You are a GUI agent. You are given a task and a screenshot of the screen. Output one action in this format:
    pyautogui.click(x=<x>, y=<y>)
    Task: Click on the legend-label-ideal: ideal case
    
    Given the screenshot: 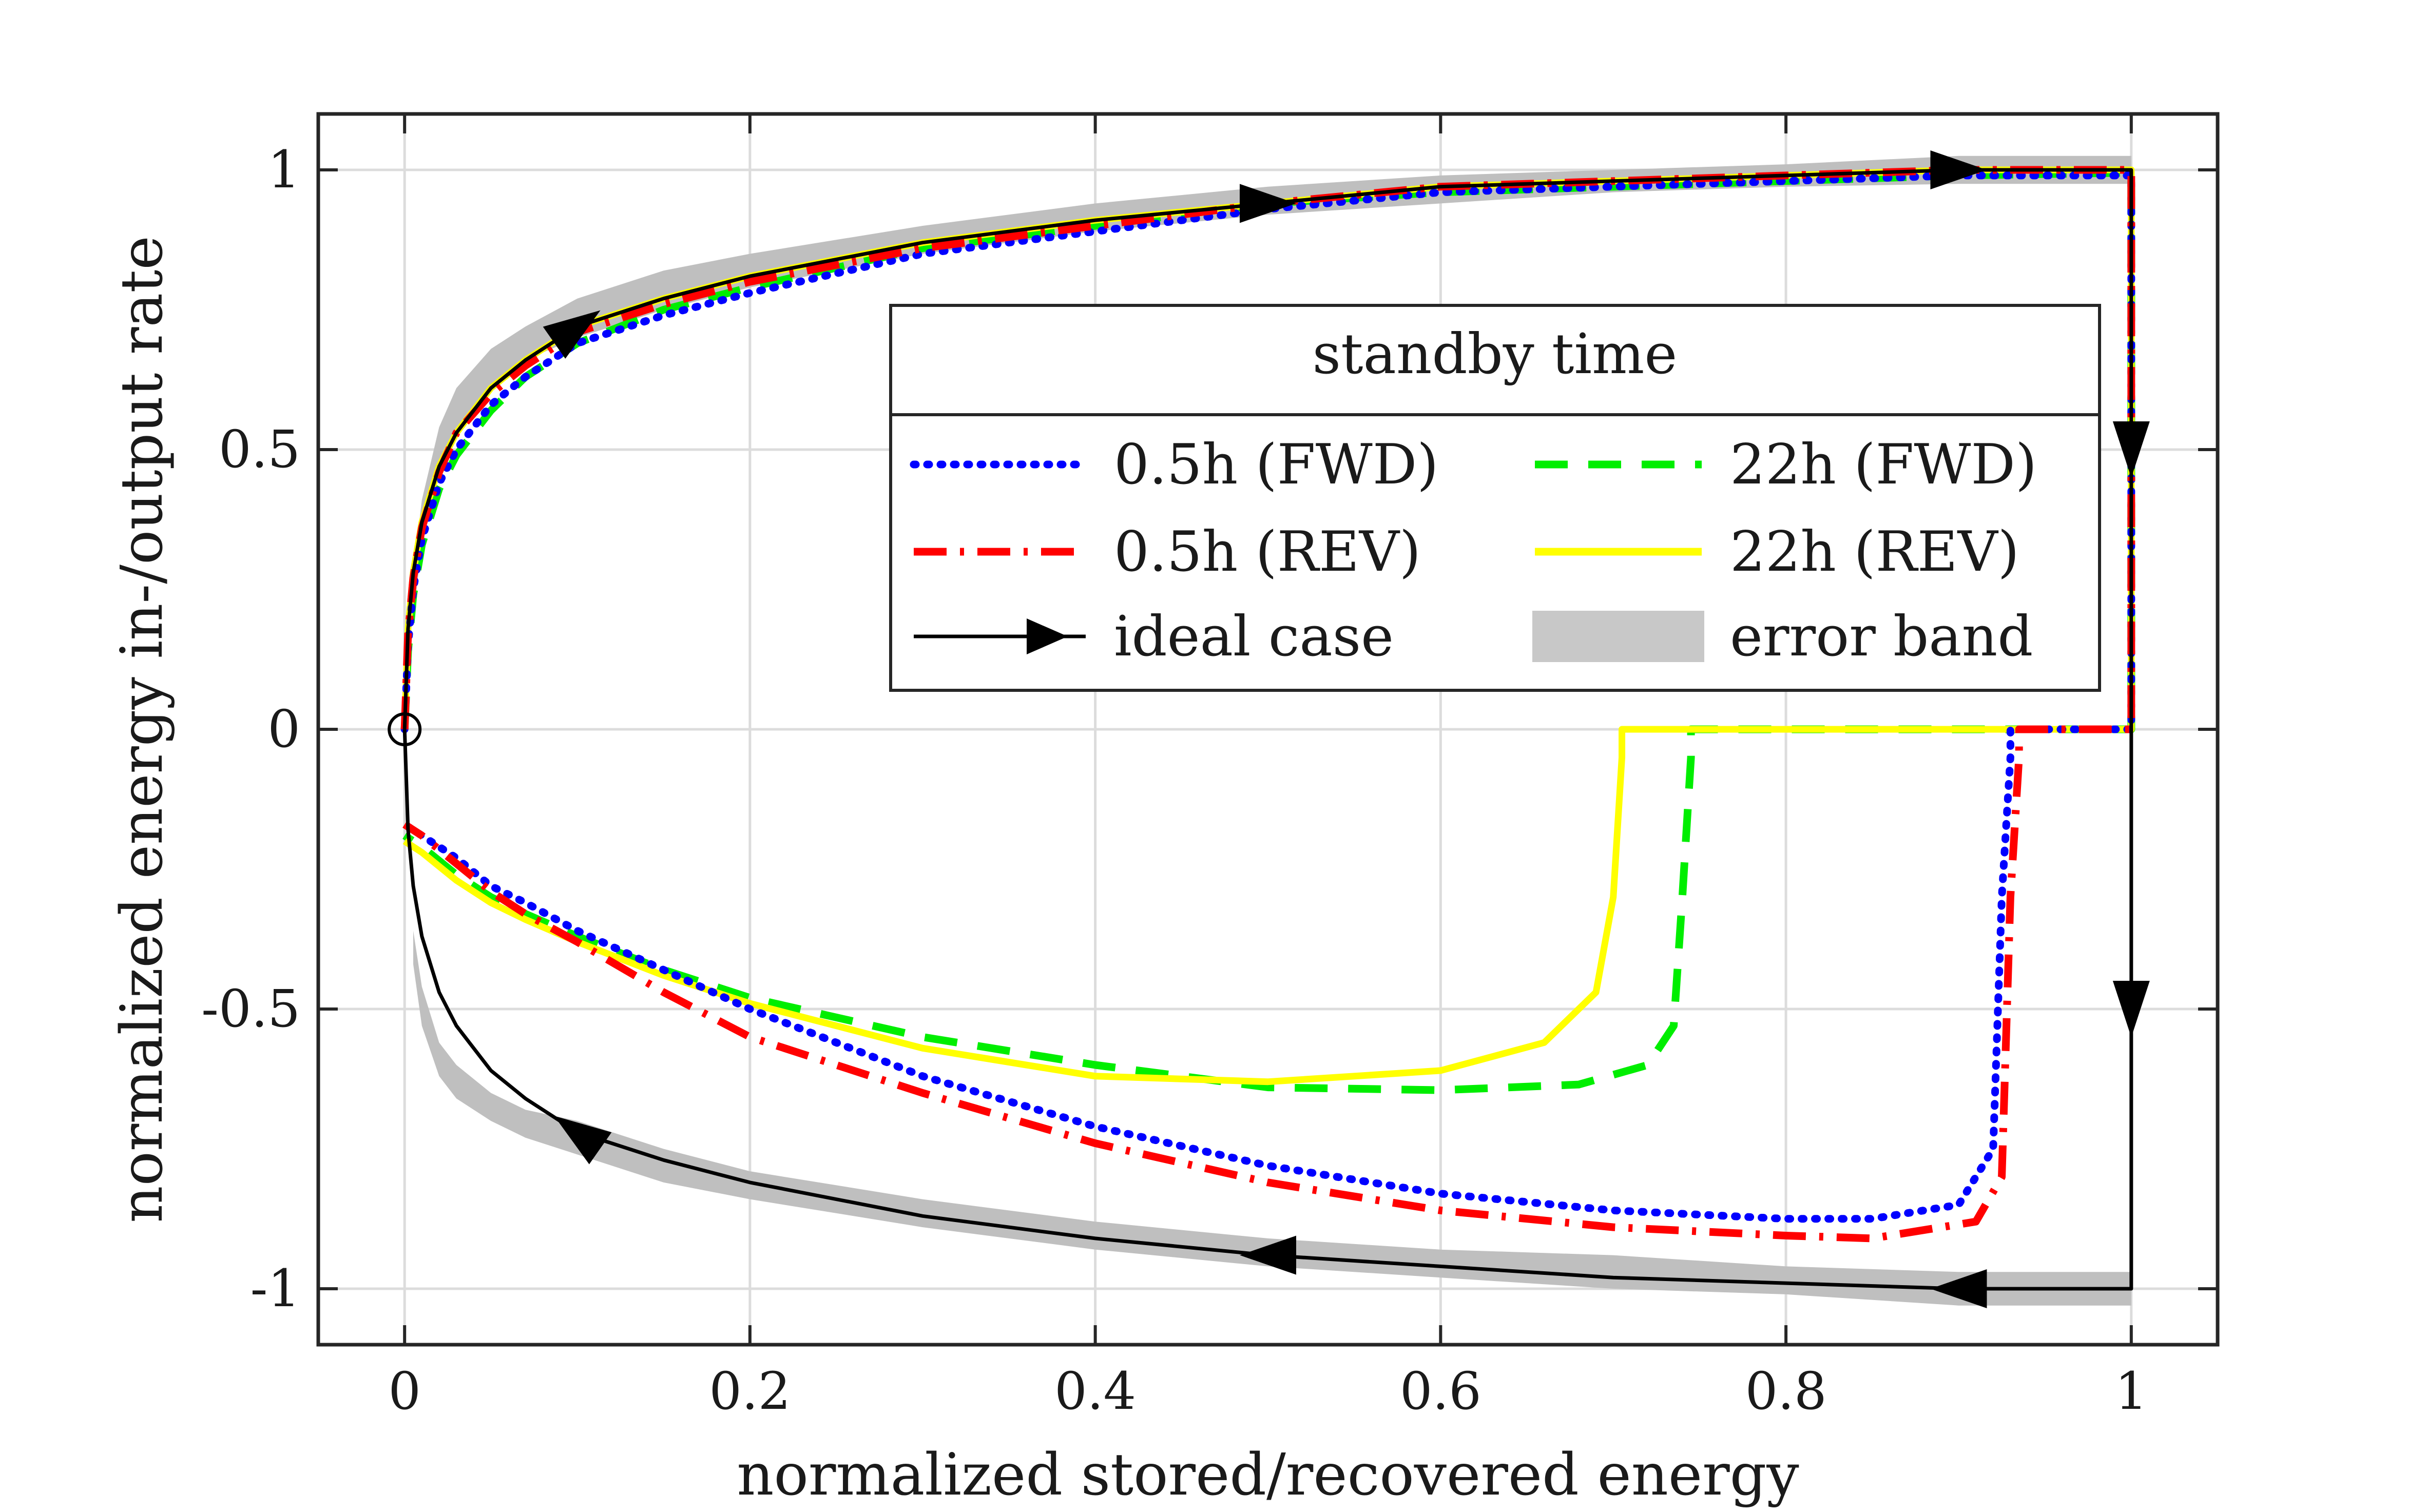 What is the action you would take?
    pyautogui.click(x=1254, y=637)
    